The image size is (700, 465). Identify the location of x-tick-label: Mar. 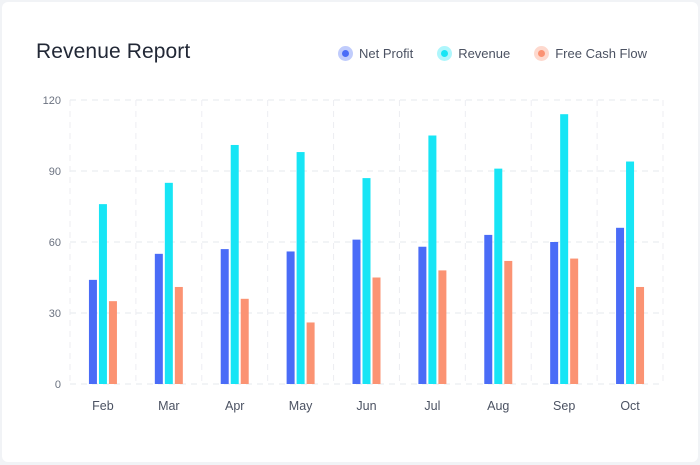
(169, 406).